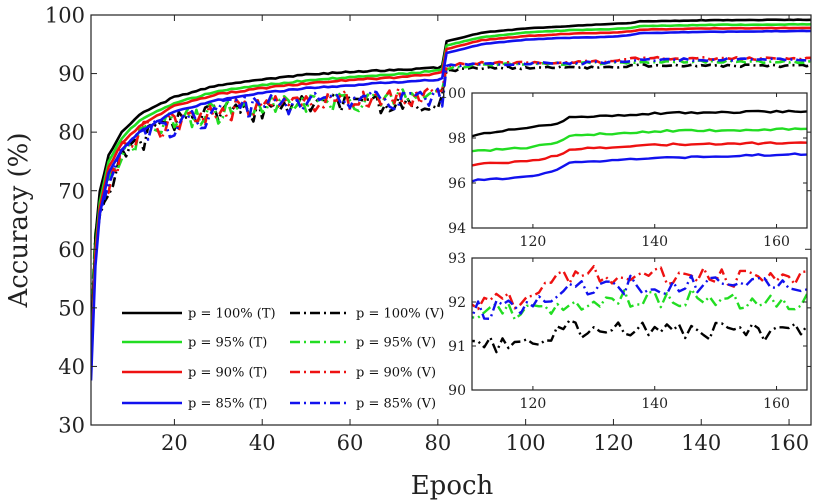 This screenshot has width=815, height=503. I want to click on y-axis-label: Accuracy (%), so click(19, 220).